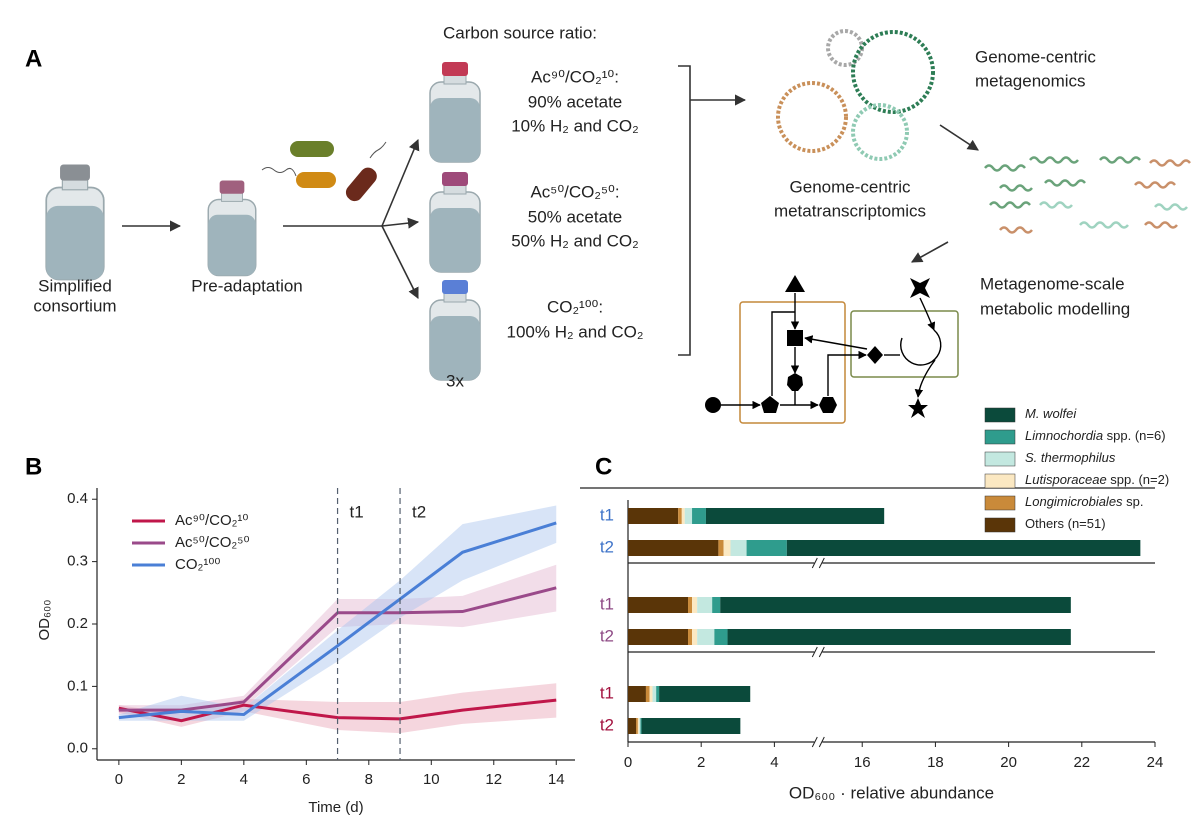  What do you see at coordinates (1087, 195) in the screenshot?
I see `reads` at bounding box center [1087, 195].